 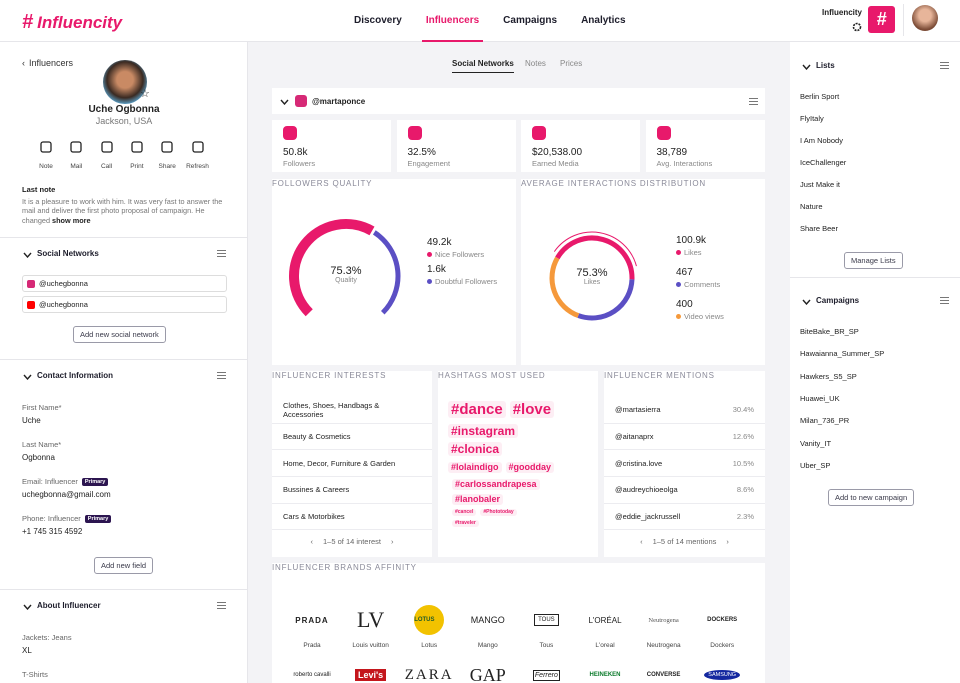 What do you see at coordinates (198, 155) in the screenshot?
I see `action-button: Refresh` at bounding box center [198, 155].